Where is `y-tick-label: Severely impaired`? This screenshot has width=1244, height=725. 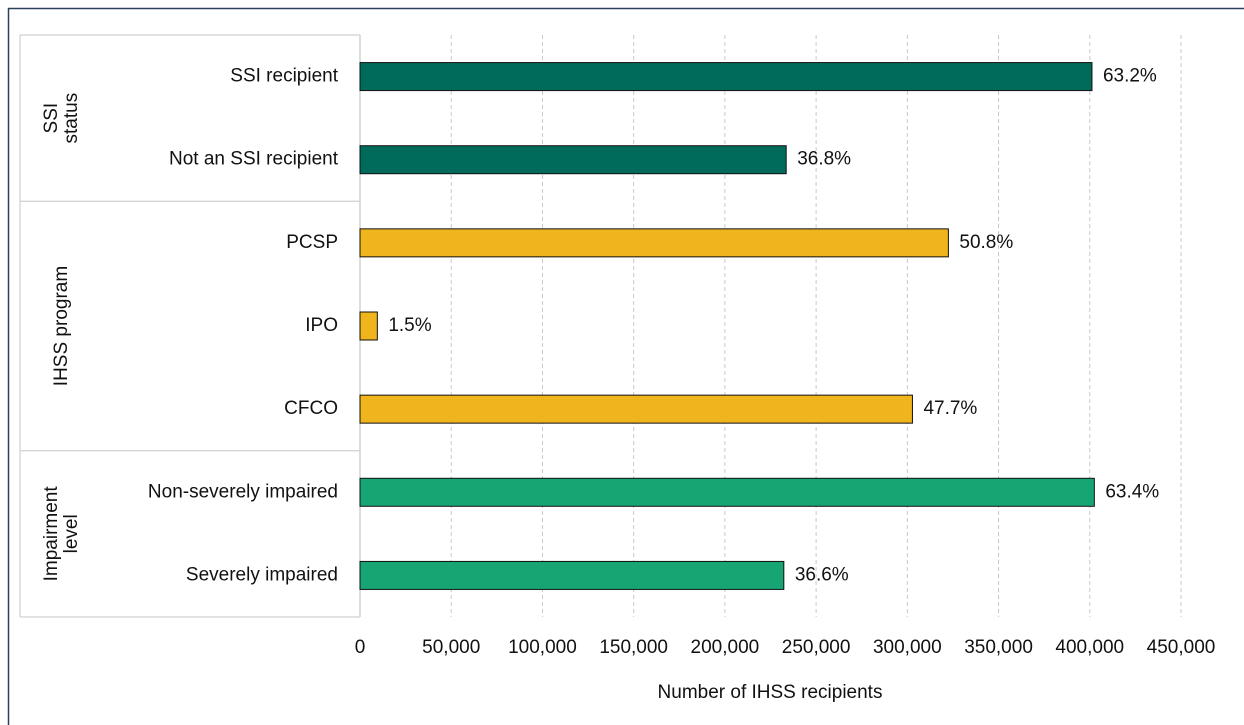
y-tick-label: Severely impaired is located at coordinates (262, 574).